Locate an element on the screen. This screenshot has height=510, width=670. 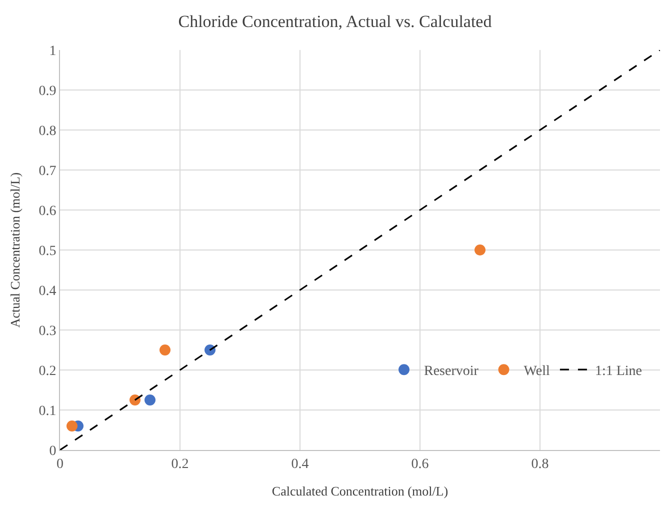
legend-label: Reservoir is located at coordinates (451, 372).